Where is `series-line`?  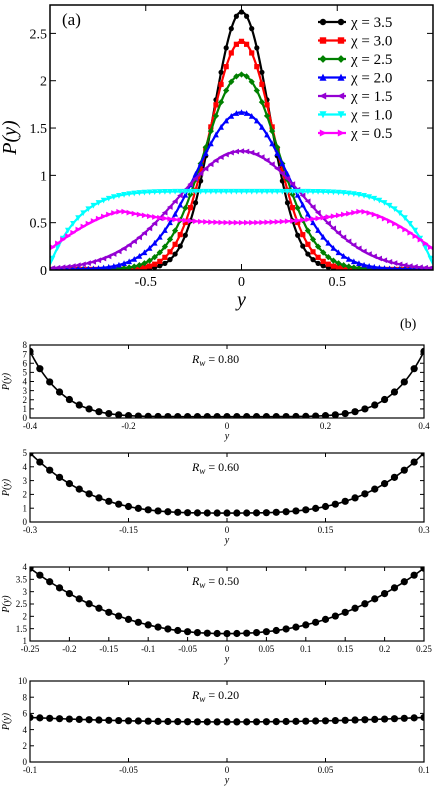 series-line is located at coordinates (241, 230).